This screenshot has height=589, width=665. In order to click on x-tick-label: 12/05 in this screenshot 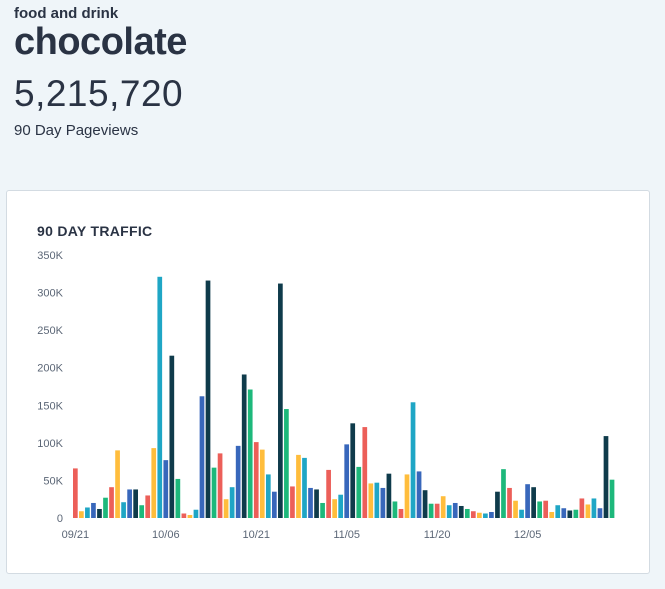, I will do `click(528, 535)`.